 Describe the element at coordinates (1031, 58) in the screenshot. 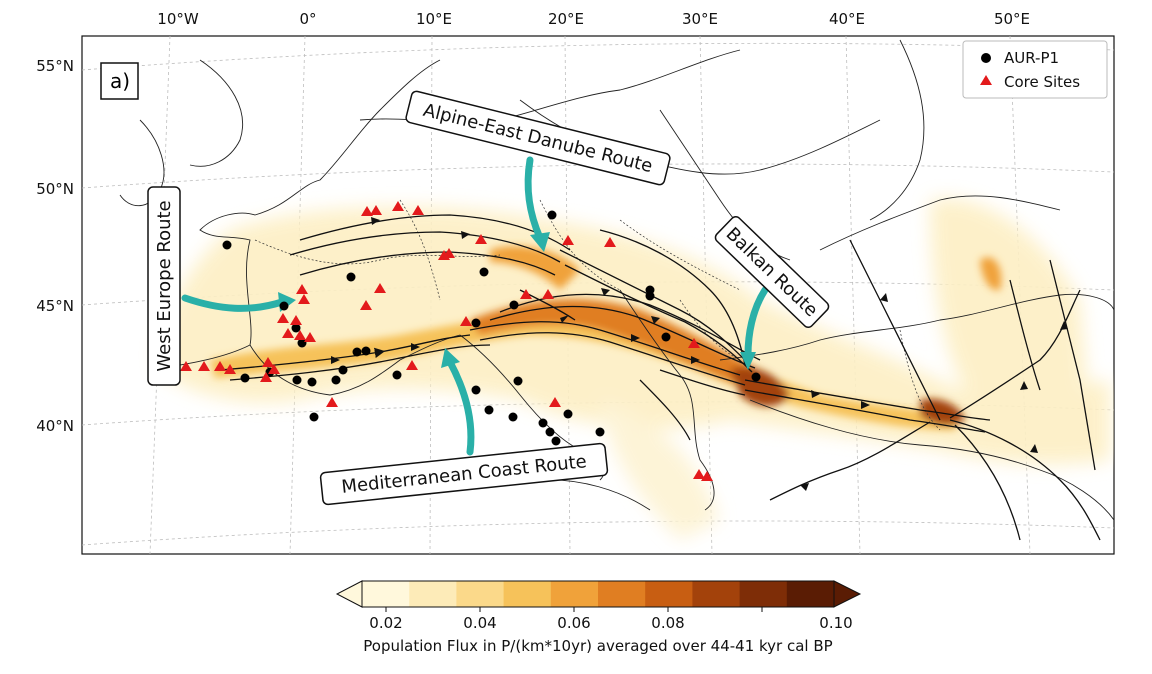

I see `legend-label-aur-p1: AUR-P1` at that location.